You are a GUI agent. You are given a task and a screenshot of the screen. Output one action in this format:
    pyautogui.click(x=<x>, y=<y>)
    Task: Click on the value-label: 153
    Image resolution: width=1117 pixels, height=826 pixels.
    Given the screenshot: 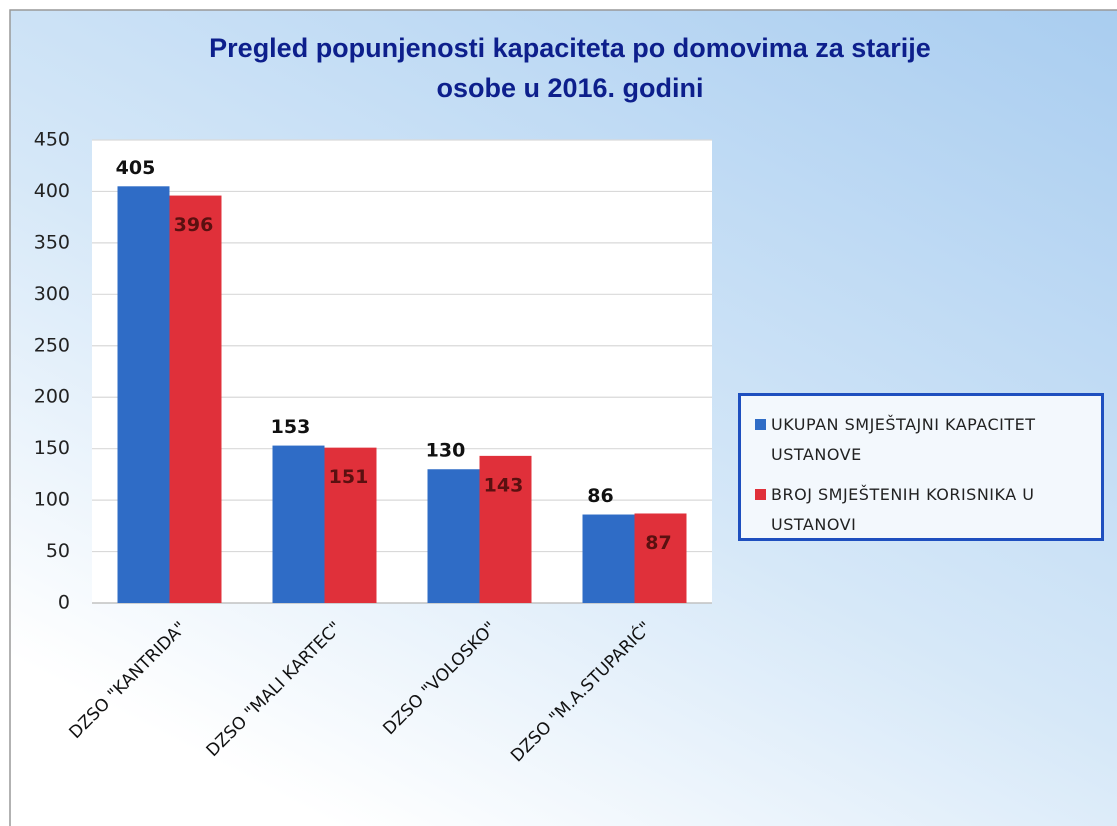 What is the action you would take?
    pyautogui.click(x=291, y=427)
    